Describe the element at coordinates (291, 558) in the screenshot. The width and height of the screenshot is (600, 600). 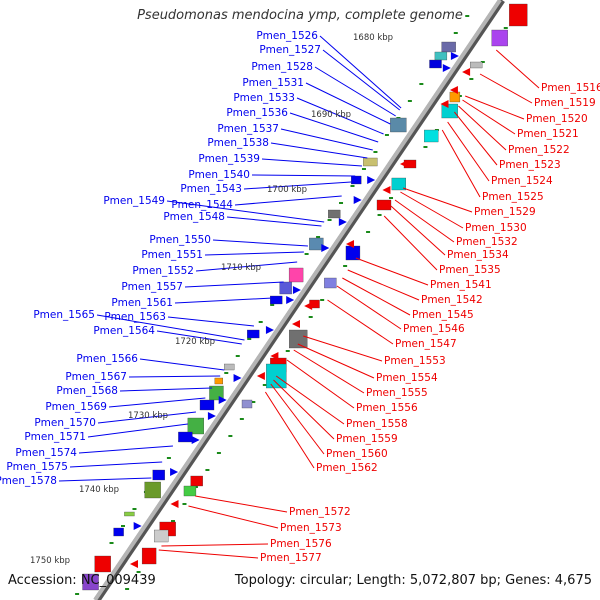
I see `gene-label-right: Pmen_1577` at that location.